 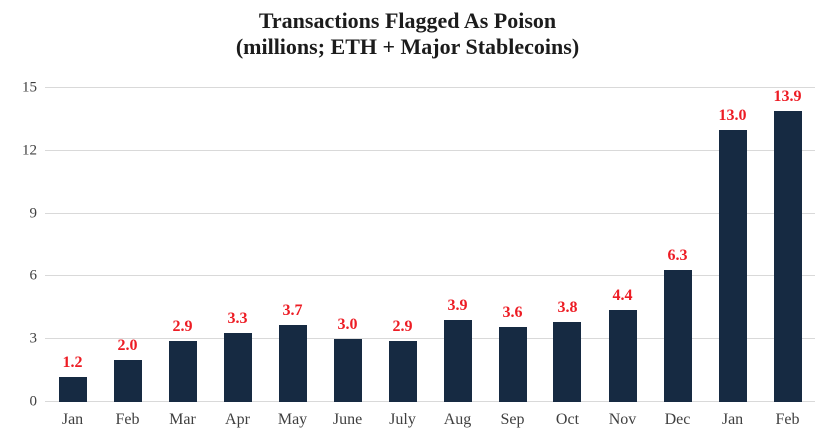 I want to click on bar-value-label: 13.9, so click(x=787, y=97).